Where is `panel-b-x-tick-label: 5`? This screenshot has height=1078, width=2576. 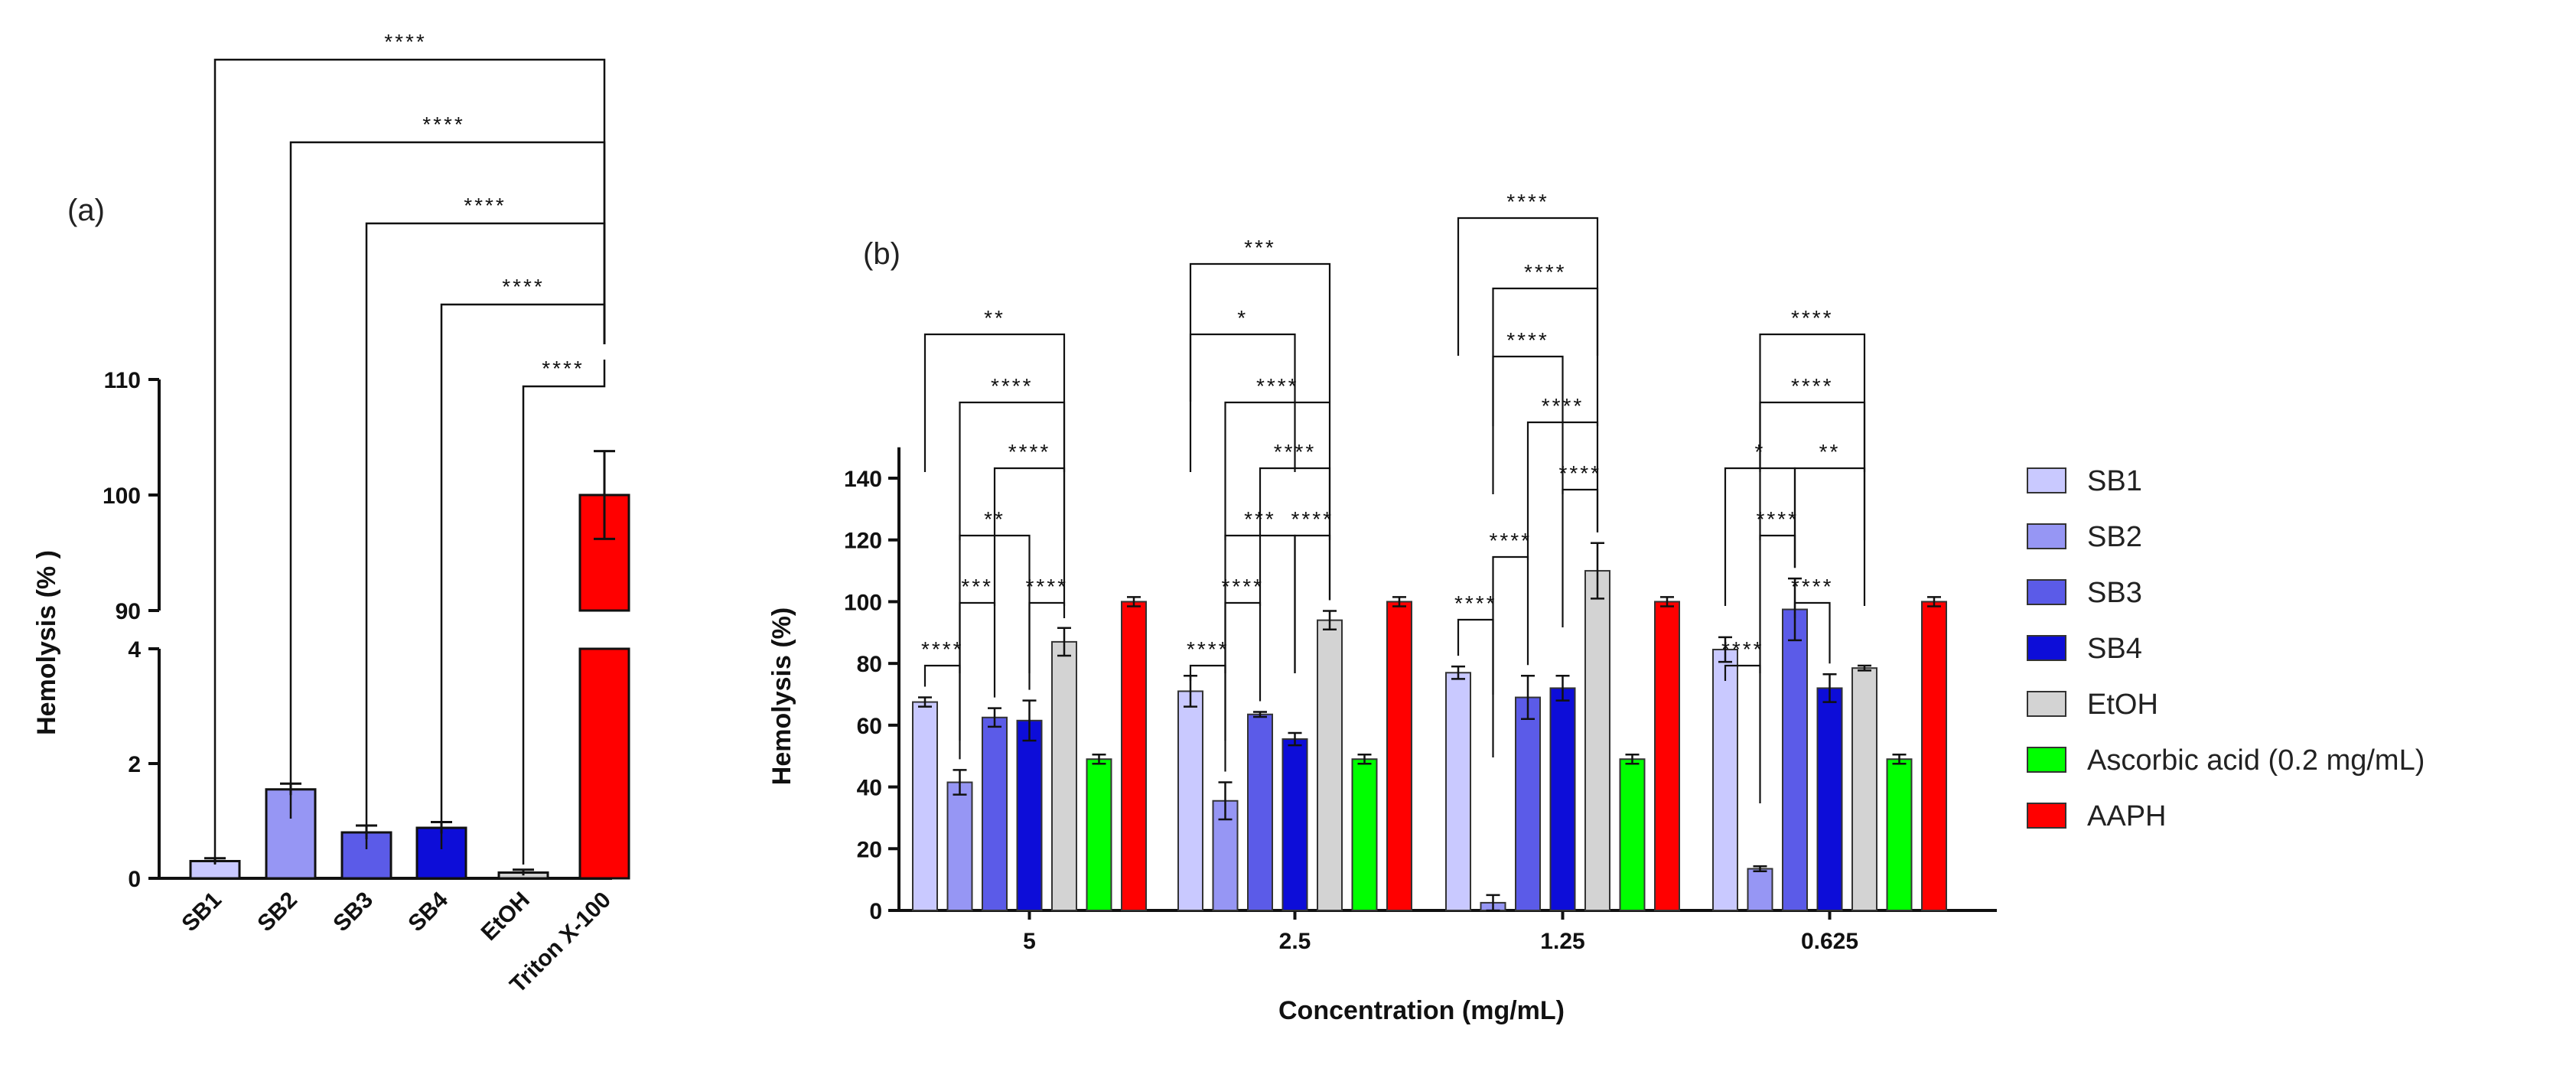
panel-b-x-tick-label: 5 is located at coordinates (1030, 941).